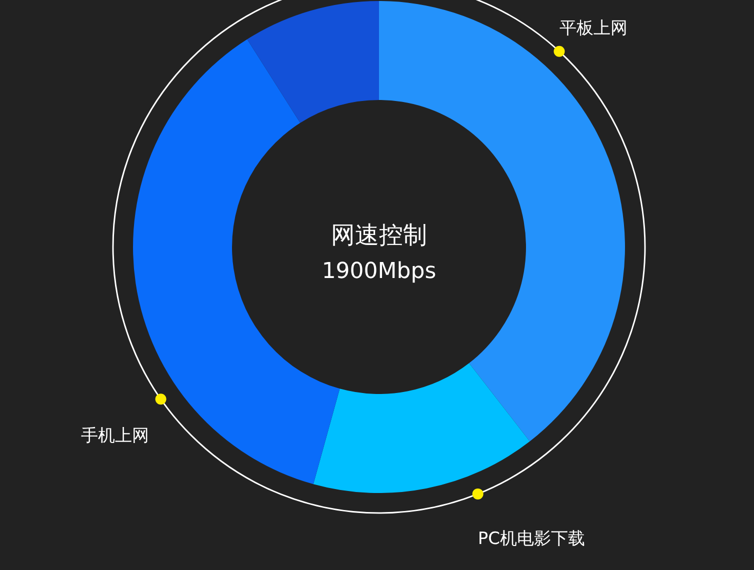 The width and height of the screenshot is (754, 570). What do you see at coordinates (379, 271) in the screenshot?
I see `text: 1900Mbps` at bounding box center [379, 271].